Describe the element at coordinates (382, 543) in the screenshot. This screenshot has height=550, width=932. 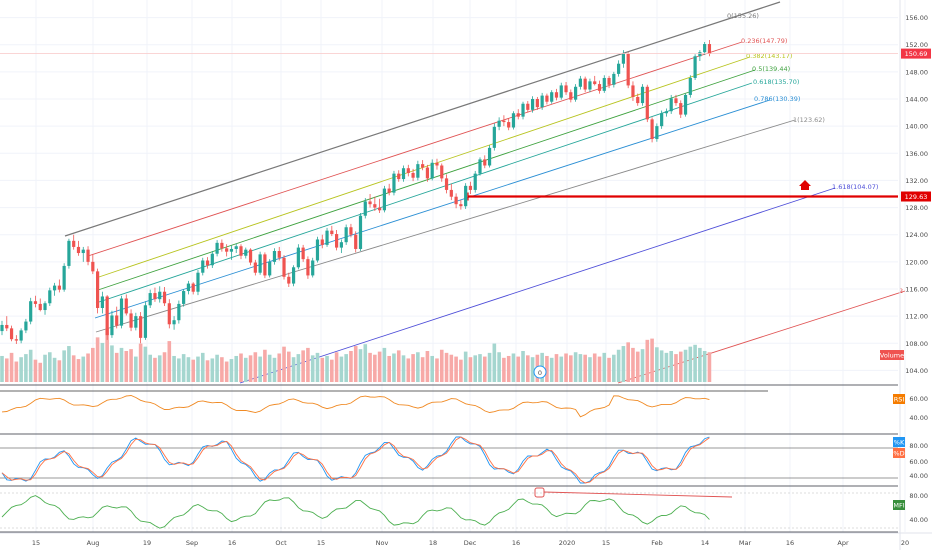
I see `time-tick-label: Nov` at that location.